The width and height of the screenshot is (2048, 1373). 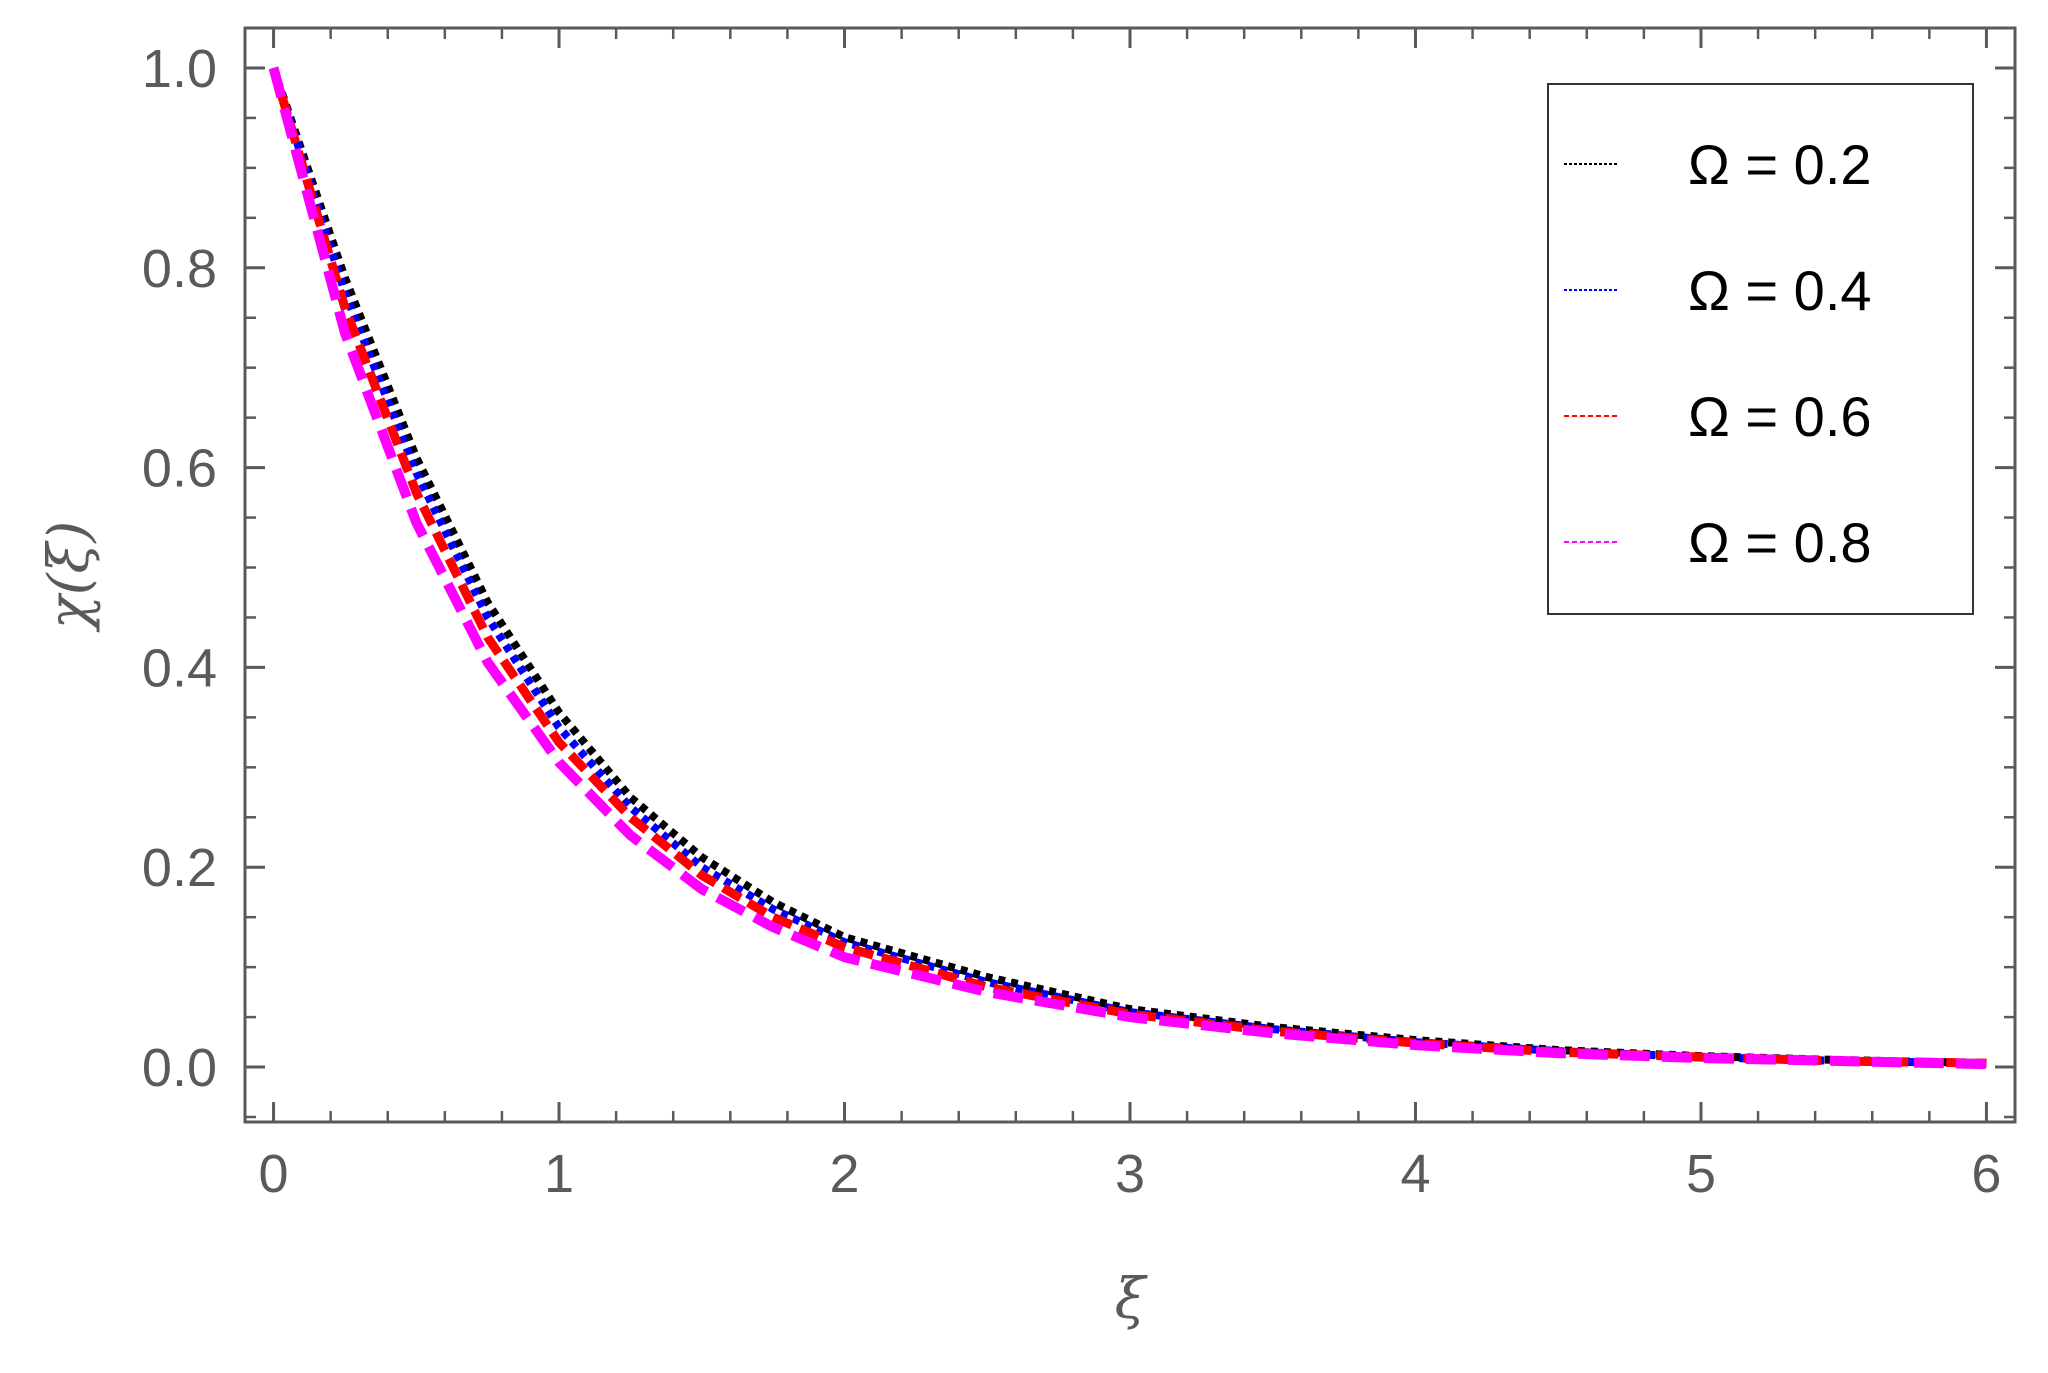 I want to click on legend-label: Ω = 0.4, so click(x=1780, y=290).